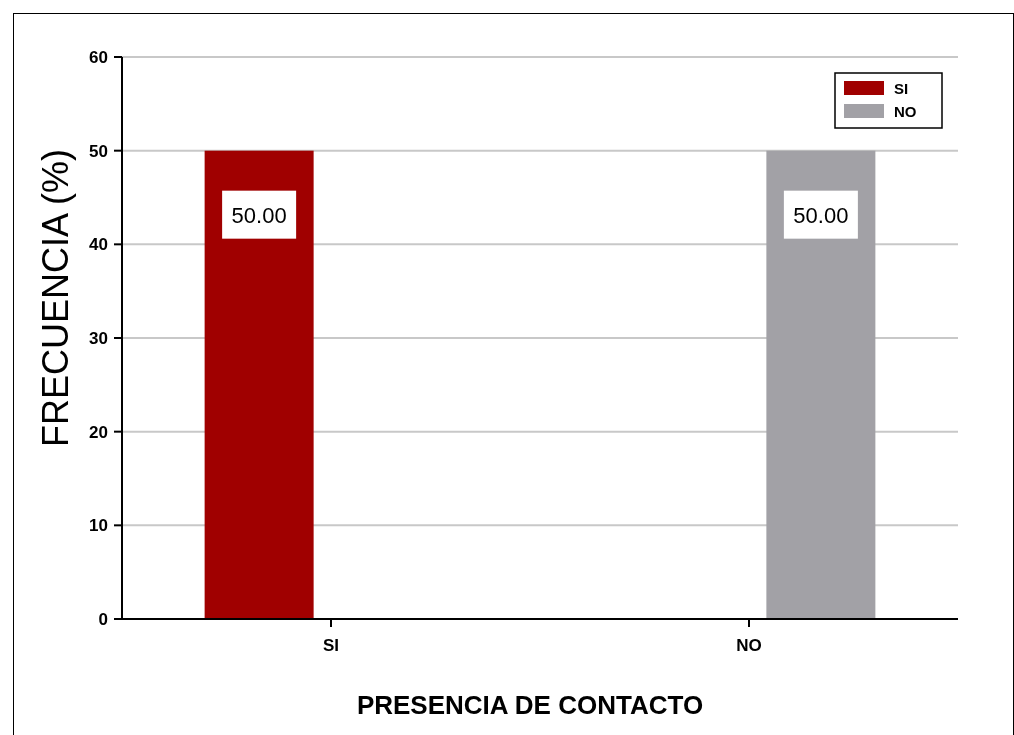 The image size is (1014, 735). I want to click on y-tick-label: 0, so click(103, 619).